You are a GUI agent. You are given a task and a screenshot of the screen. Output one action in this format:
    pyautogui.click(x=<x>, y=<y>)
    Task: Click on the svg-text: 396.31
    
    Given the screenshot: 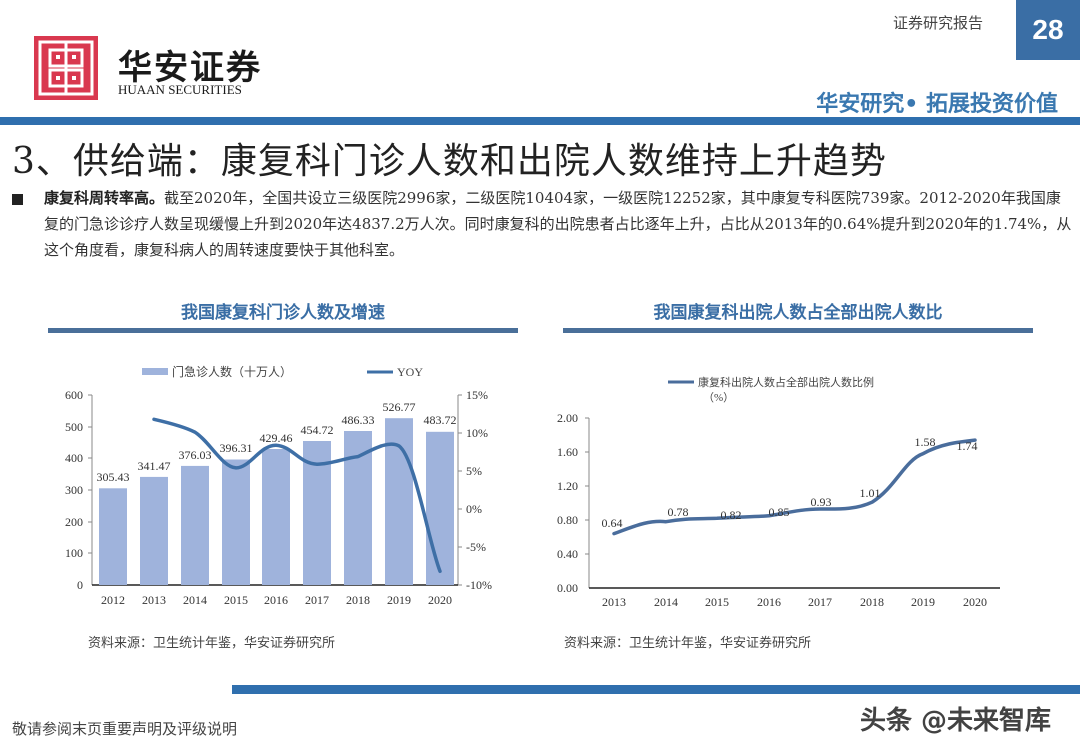 What is the action you would take?
    pyautogui.click(x=236, y=448)
    